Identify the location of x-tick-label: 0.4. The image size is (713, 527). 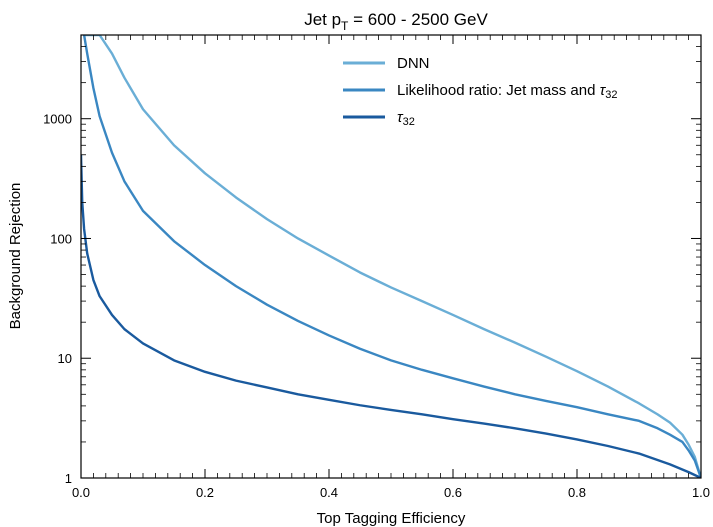
(329, 492).